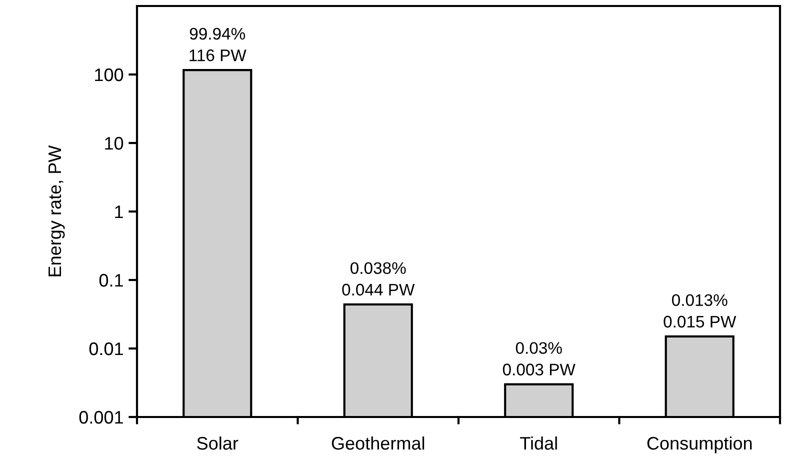  I want to click on x-tick-label: Geothermal, so click(378, 443).